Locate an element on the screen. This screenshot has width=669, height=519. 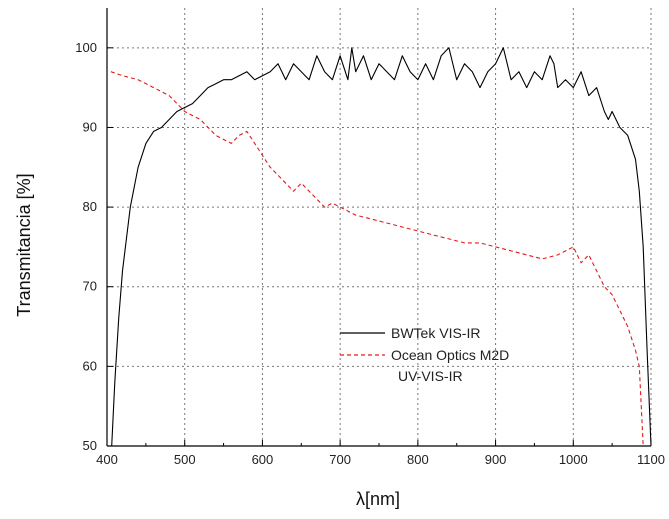
legend-label-bwtek: BWTek VIS-IR is located at coordinates (435, 333).